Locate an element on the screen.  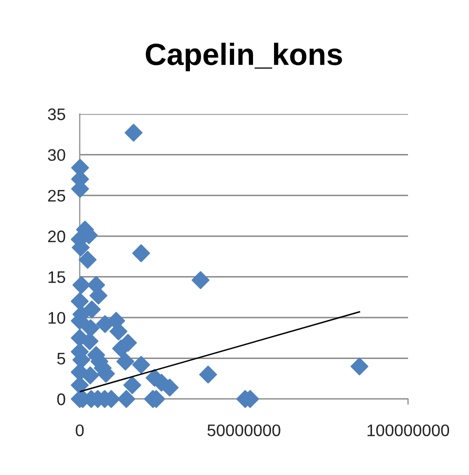
y-tick-label: 25 is located at coordinates (57, 196).